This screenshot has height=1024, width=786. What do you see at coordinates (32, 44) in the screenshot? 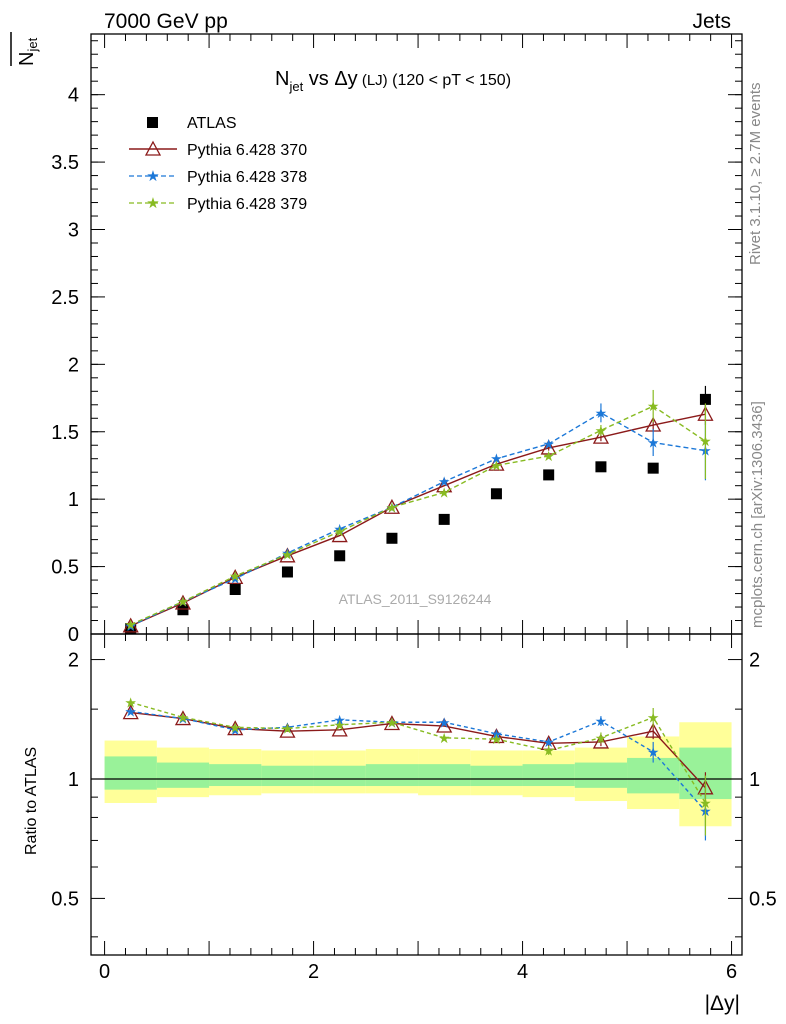
I see `ylabel-sub: jet` at bounding box center [32, 44].